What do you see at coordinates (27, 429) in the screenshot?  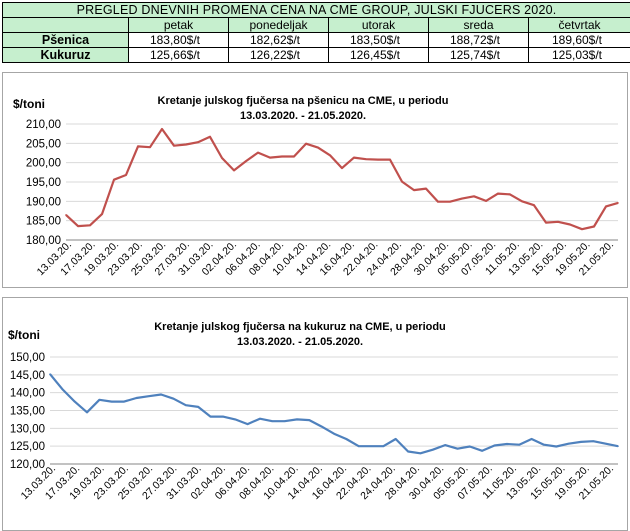 I see `y-tick-label: 130,00` at bounding box center [27, 429].